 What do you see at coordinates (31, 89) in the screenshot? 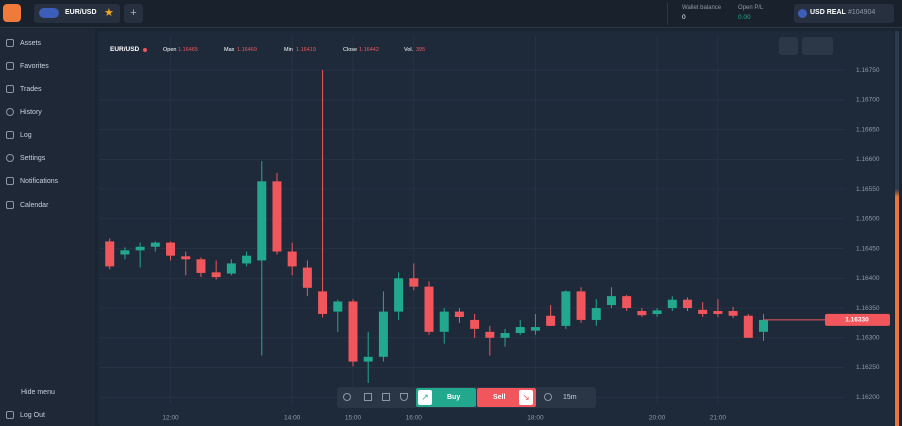
I see `nav-label: Trades` at bounding box center [31, 89].